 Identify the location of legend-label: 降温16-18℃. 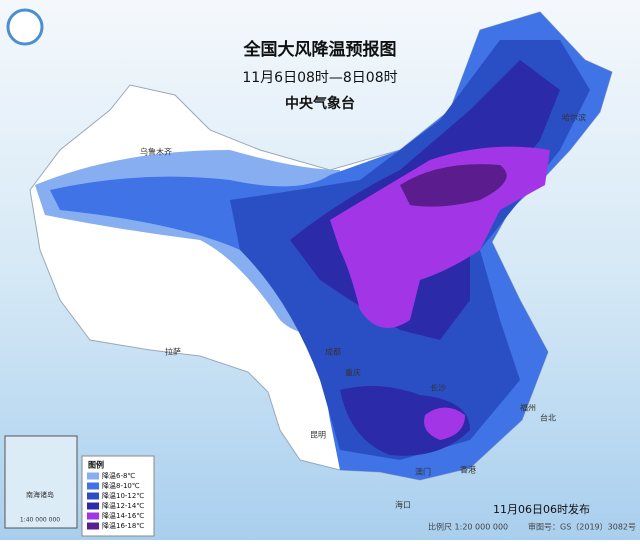
(123, 525).